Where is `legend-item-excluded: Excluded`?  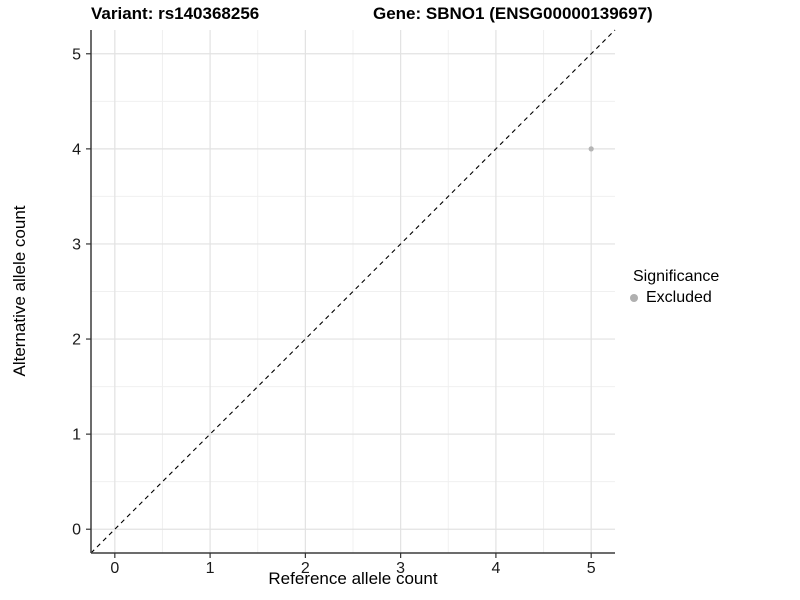
legend-item-excluded: Excluded is located at coordinates (674, 298).